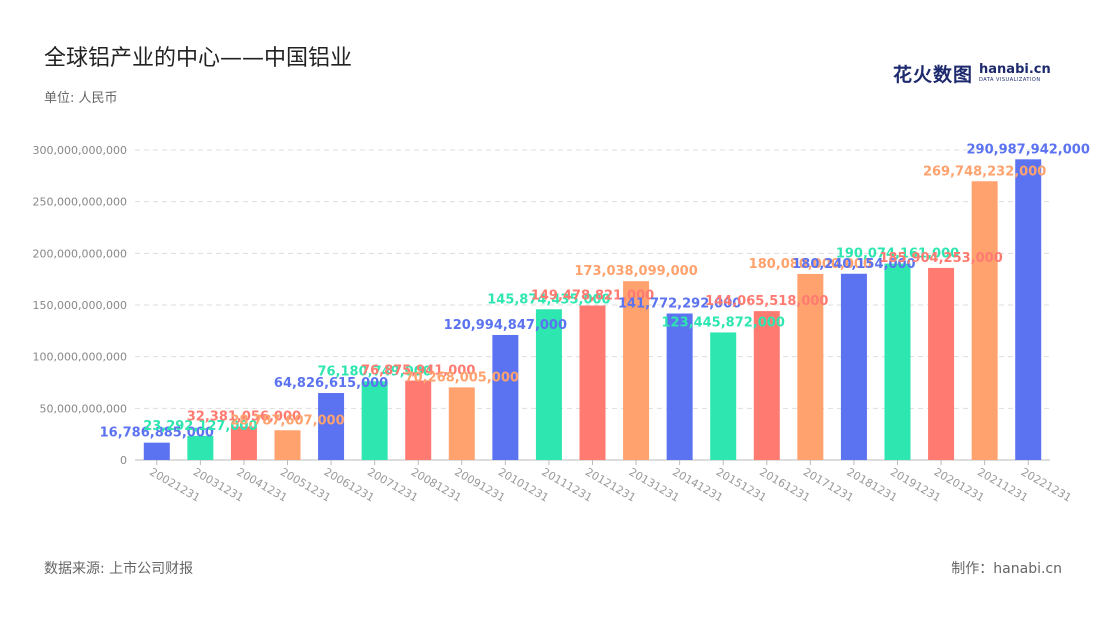 This screenshot has width=1100, height=620. What do you see at coordinates (83, 408) in the screenshot?
I see `y-tick-label: 50,000,000,000` at bounding box center [83, 408].